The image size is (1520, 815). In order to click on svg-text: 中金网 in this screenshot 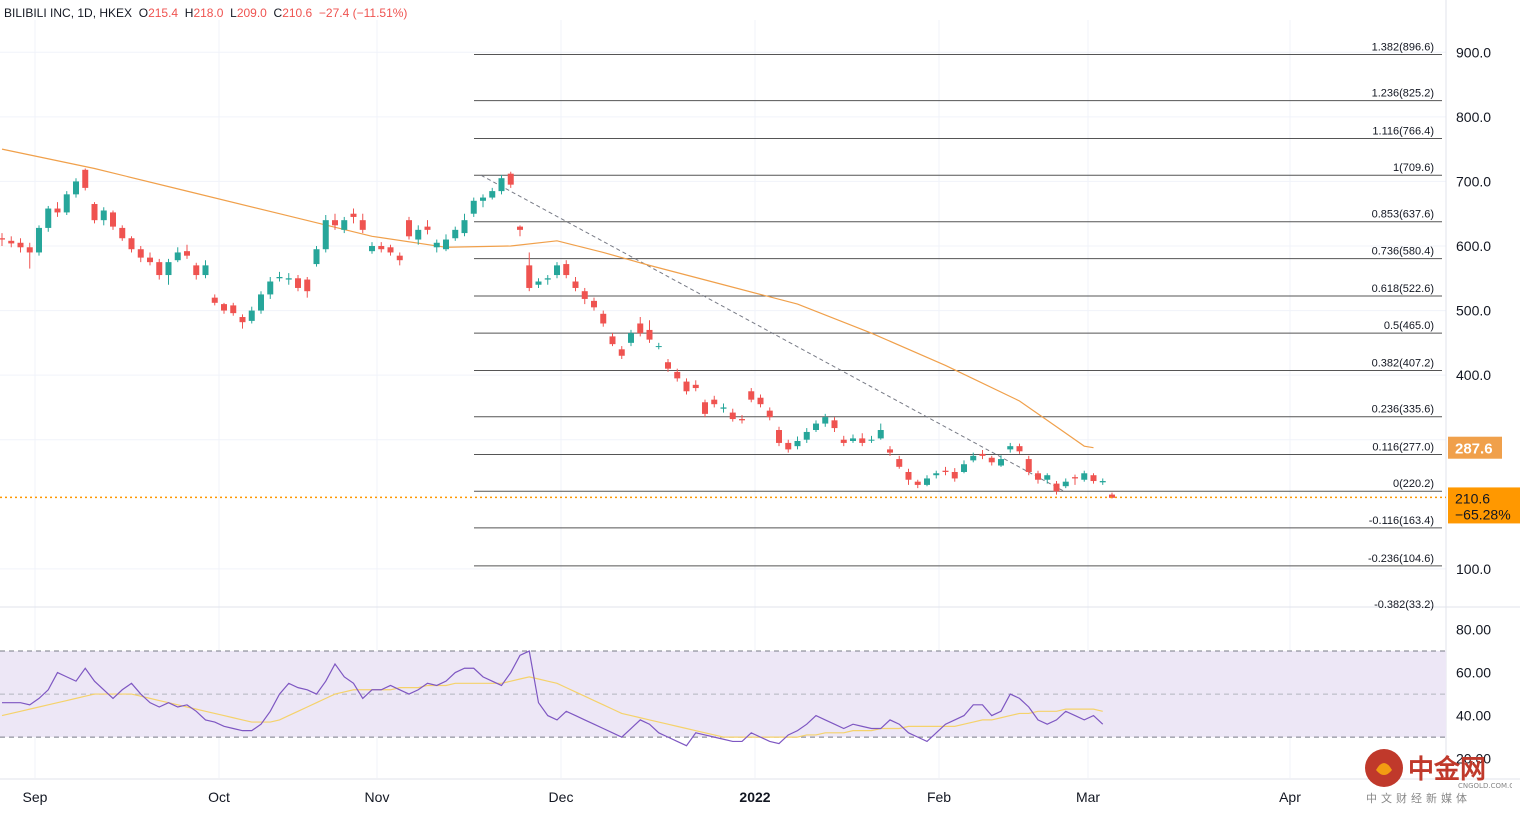, I will do `click(1447, 769)`.